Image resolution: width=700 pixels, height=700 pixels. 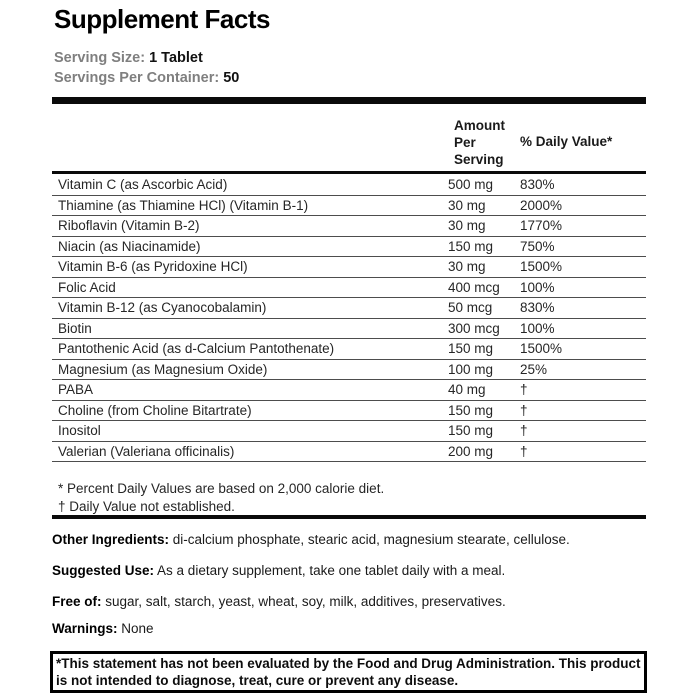 I want to click on table-row: Niacin (as Niacinamide) 150 mg 750%, so click(x=349, y=247).